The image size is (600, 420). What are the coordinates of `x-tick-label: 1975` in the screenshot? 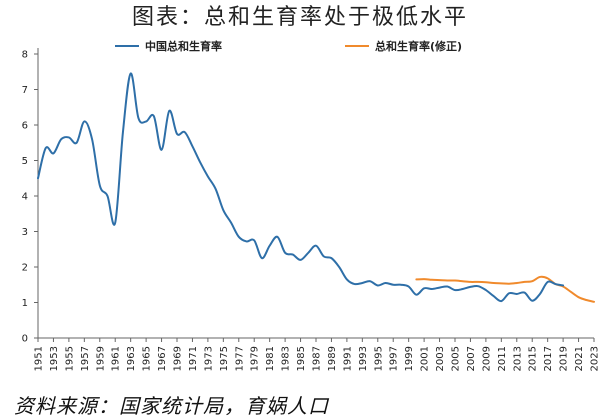 It's located at (224, 358).